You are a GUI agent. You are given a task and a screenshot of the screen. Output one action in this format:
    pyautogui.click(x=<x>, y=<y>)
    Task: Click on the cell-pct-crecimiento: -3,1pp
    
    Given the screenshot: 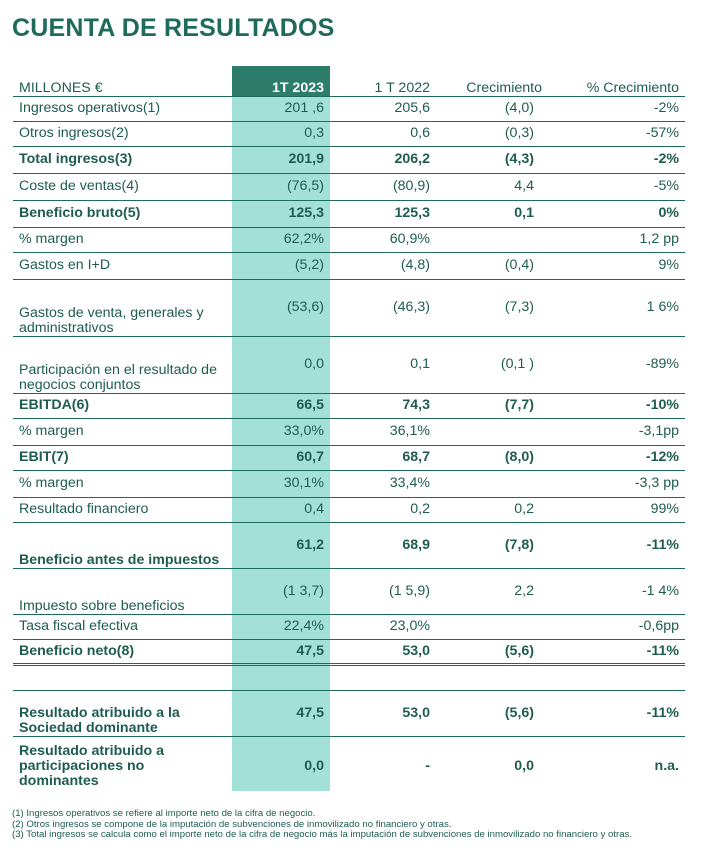 What is the action you would take?
    pyautogui.click(x=616, y=432)
    